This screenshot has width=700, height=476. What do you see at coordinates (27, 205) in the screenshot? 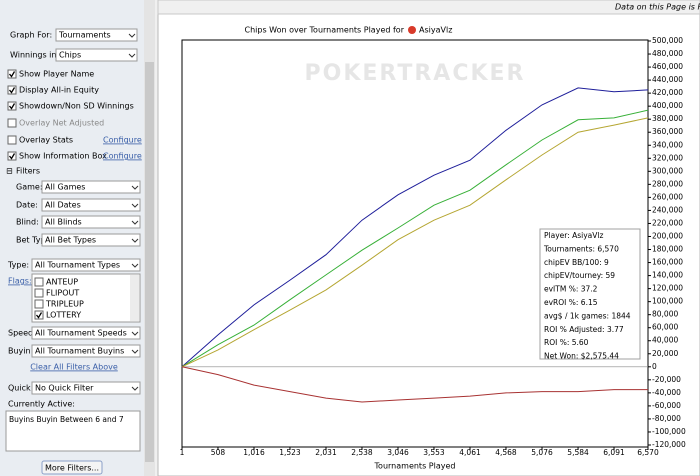
I see `filter-label: Date:` at bounding box center [27, 205].